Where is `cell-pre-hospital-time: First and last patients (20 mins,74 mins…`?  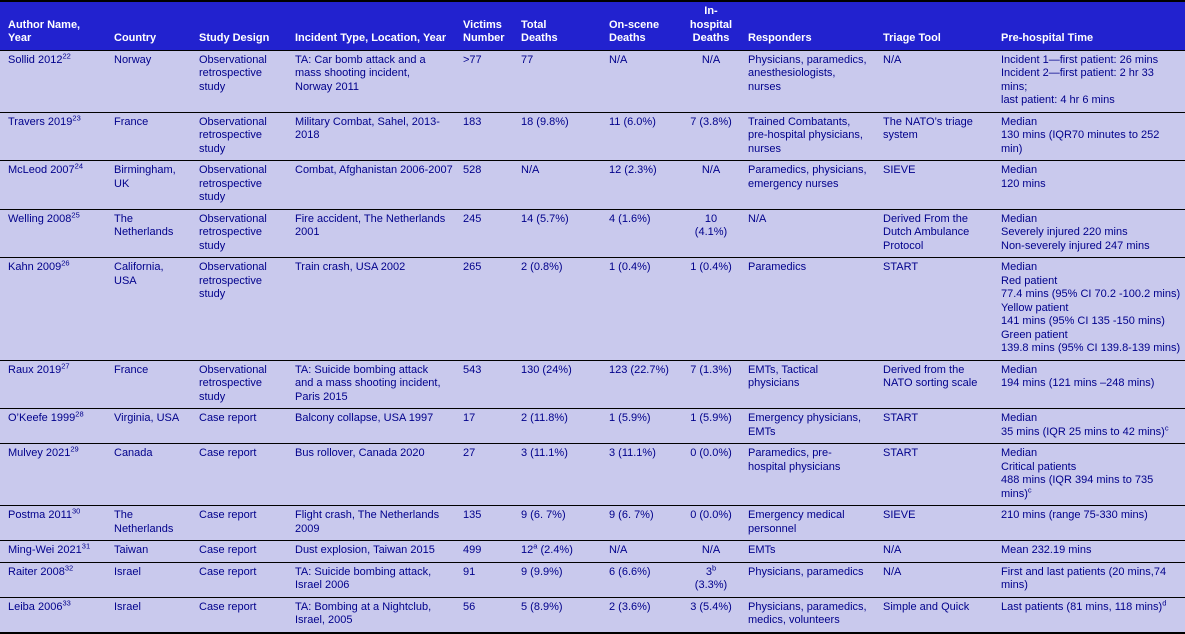 cell-pre-hospital-time: First and last patients (20 mins,74 mins… is located at coordinates (1090, 580).